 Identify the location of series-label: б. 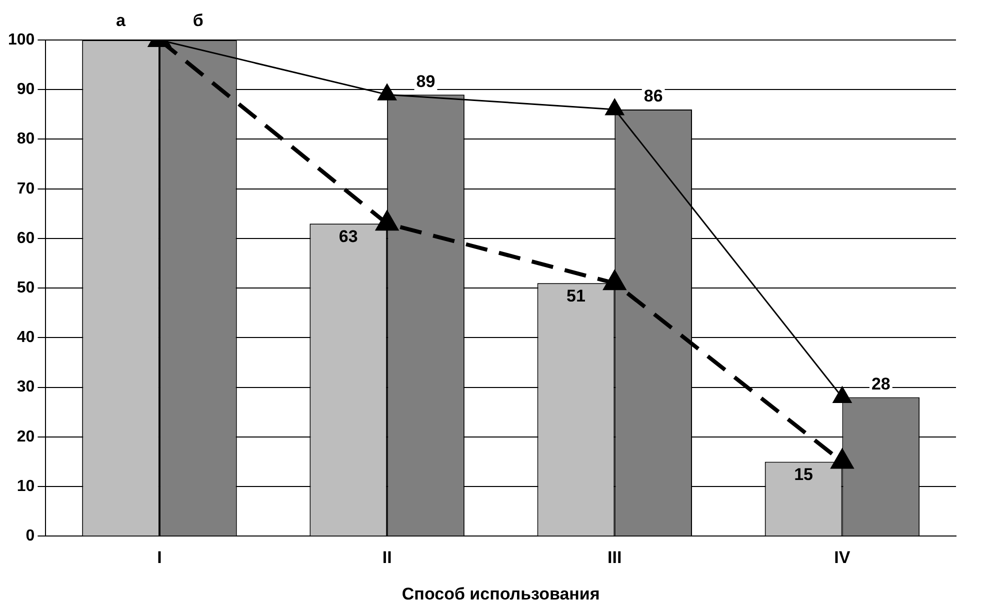
(198, 20).